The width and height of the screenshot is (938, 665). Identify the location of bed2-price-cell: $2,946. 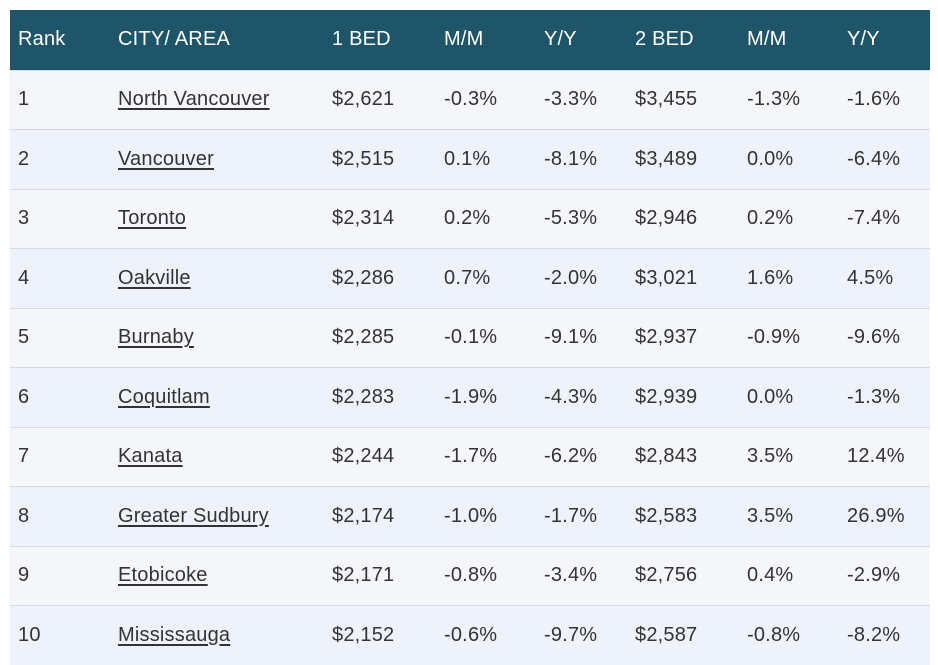
(666, 218).